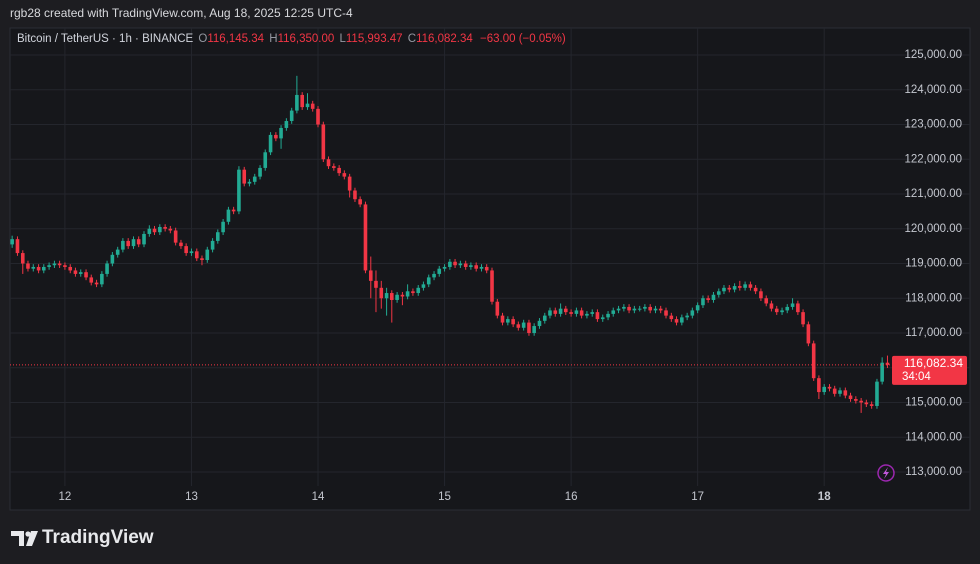 This screenshot has height=564, width=980. Describe the element at coordinates (523, 39) in the screenshot. I see `legend-change: −63.00 (−0.05%)` at that location.